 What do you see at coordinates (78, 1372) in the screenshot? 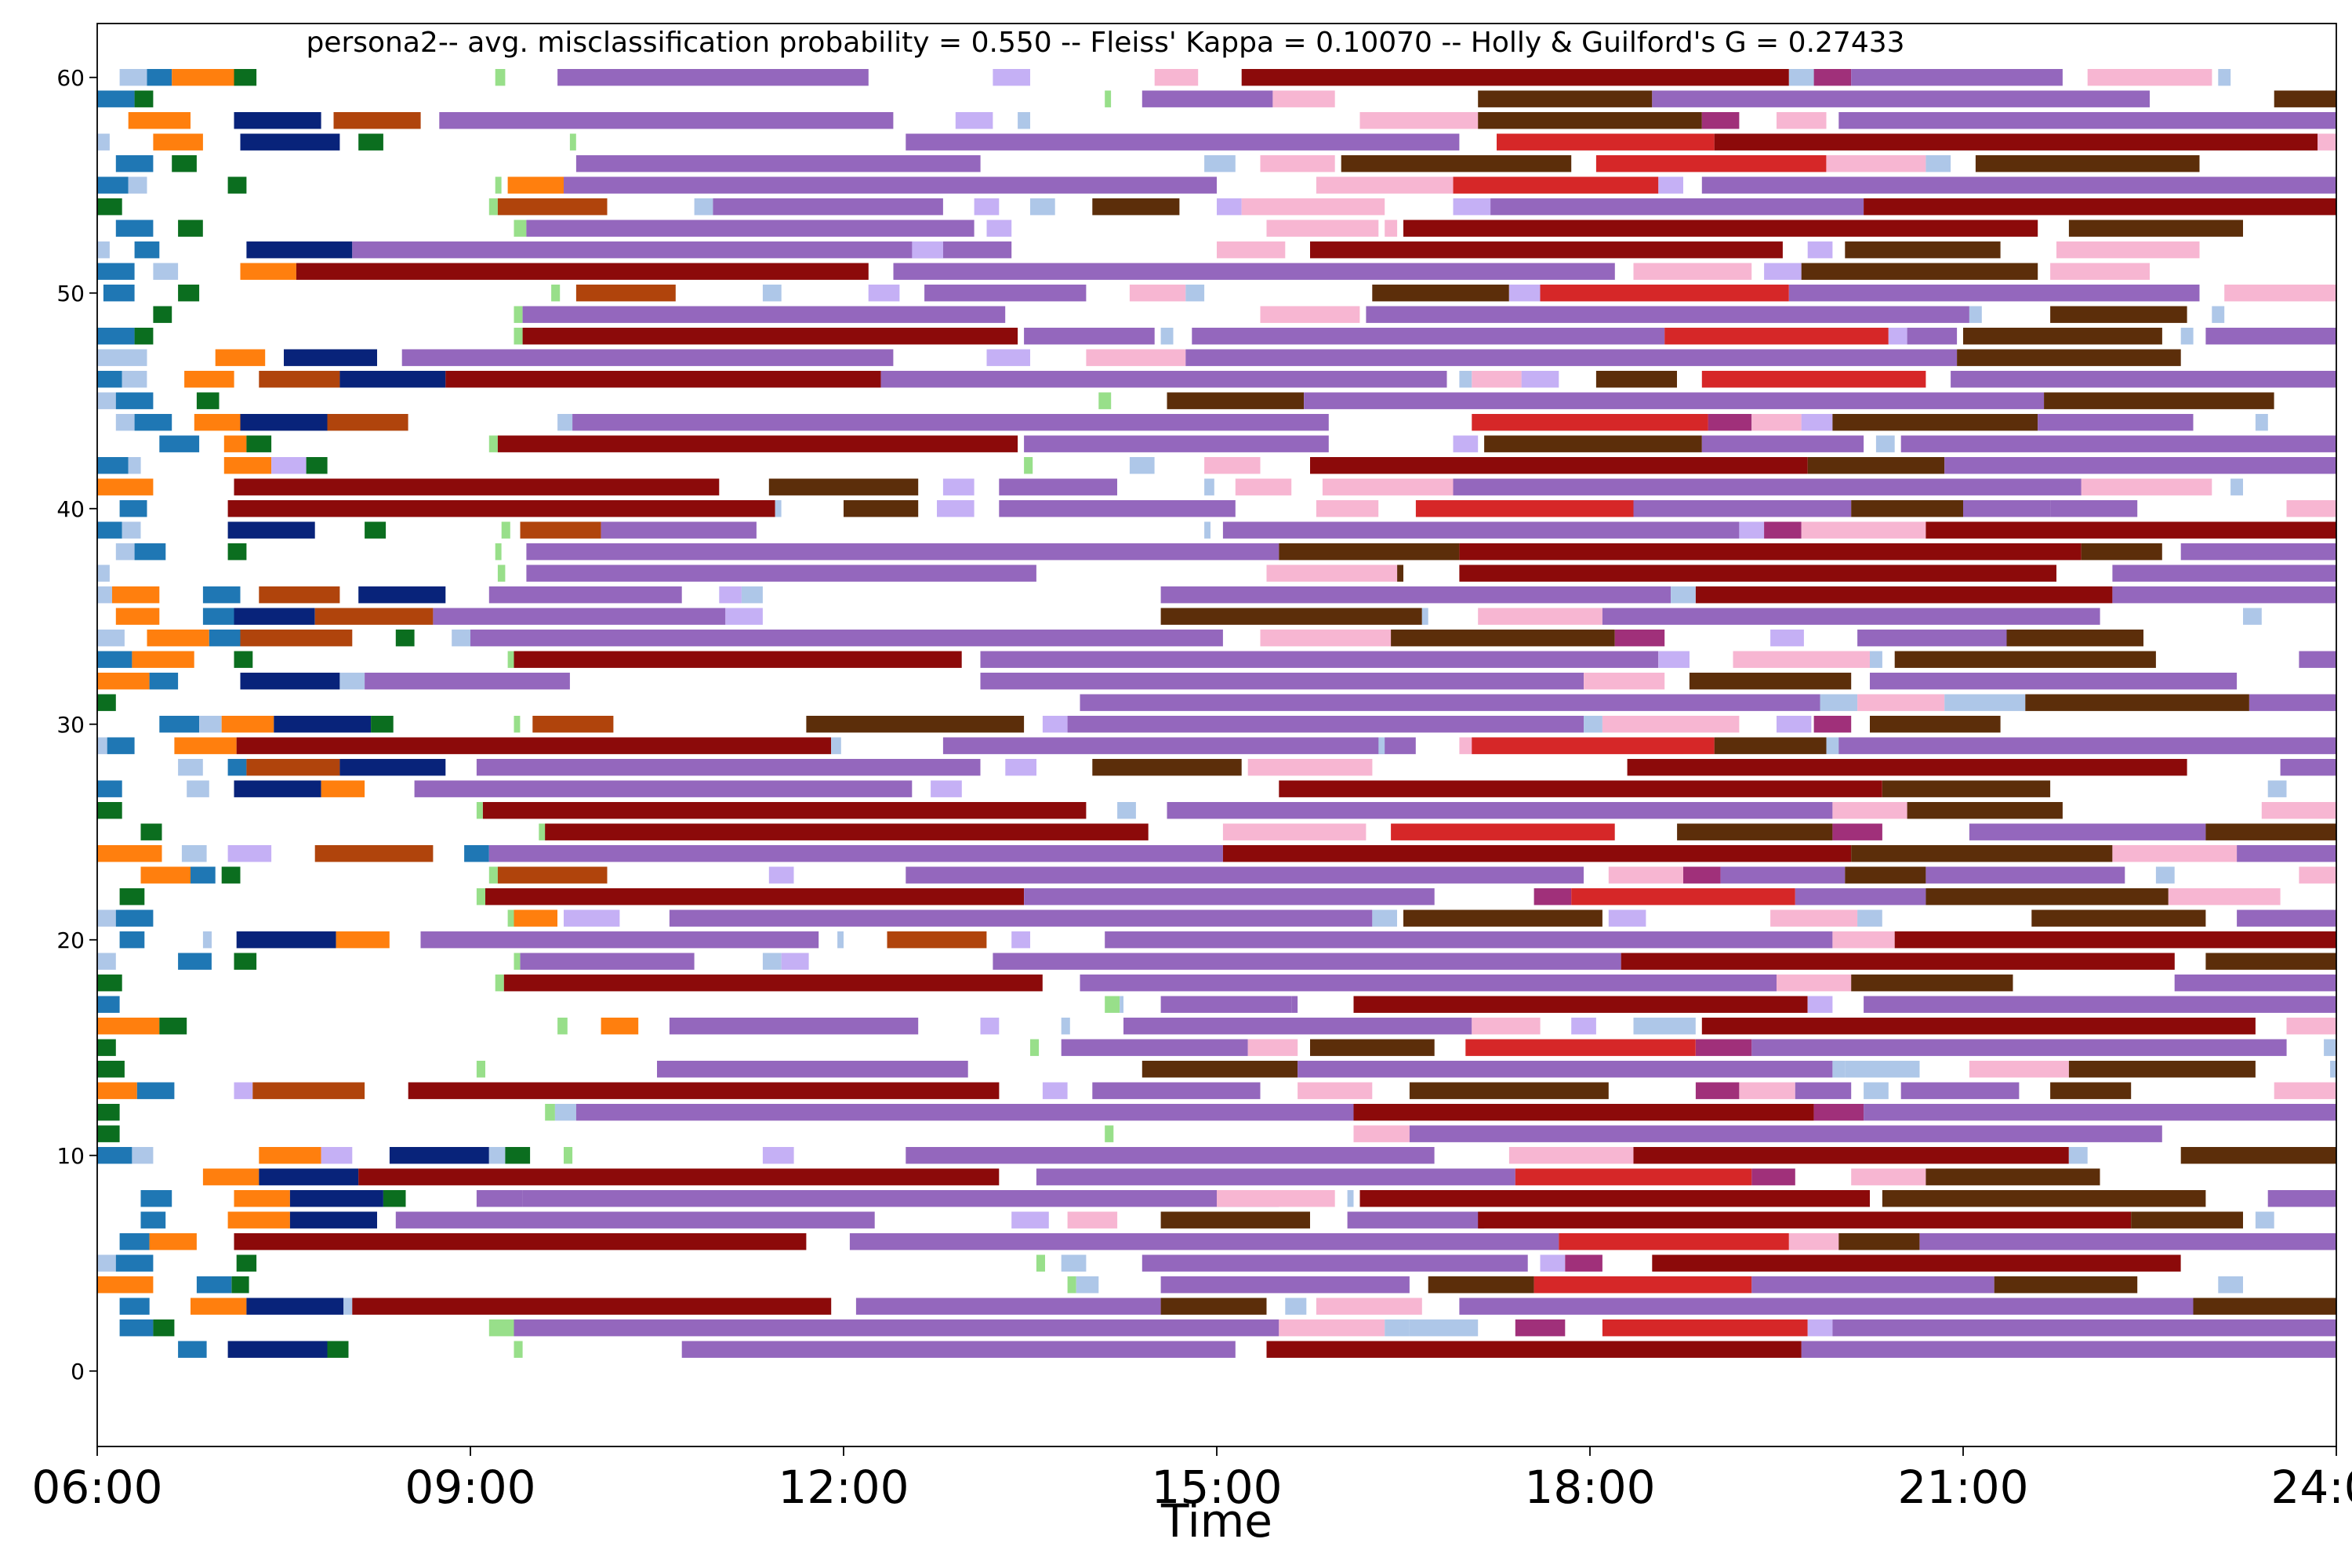
I see `y-tick-label: 0` at bounding box center [78, 1372].